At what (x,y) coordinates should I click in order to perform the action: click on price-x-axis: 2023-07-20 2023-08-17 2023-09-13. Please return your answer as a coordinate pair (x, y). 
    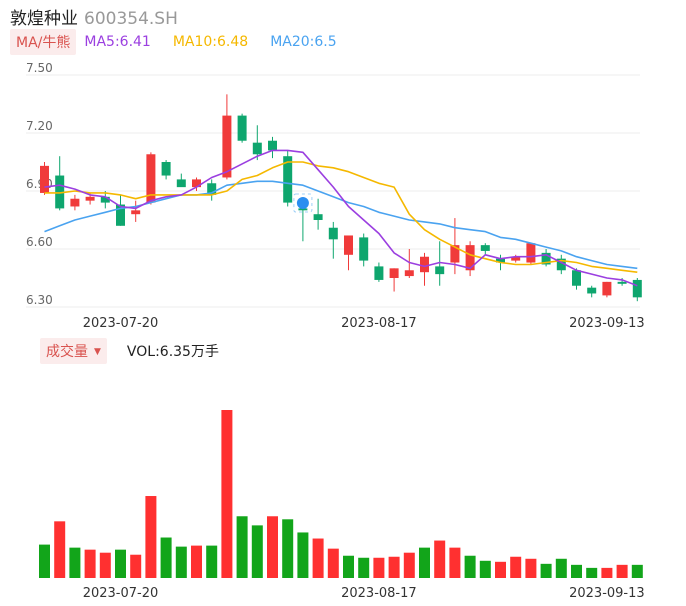
    Looking at the image, I should click on (364, 323).